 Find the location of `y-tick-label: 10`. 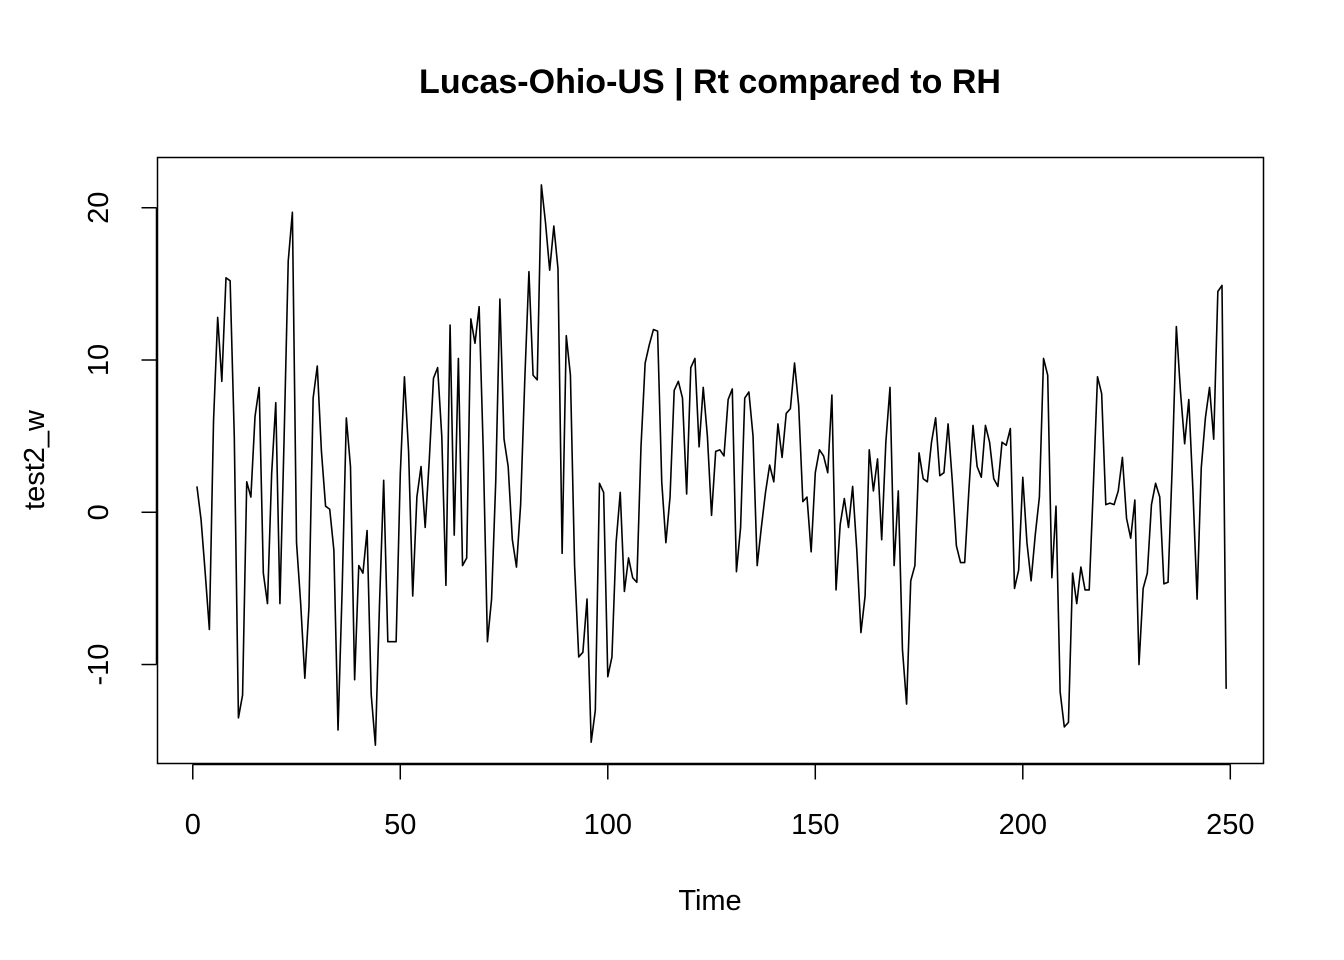

y-tick-label: 10 is located at coordinates (99, 360).